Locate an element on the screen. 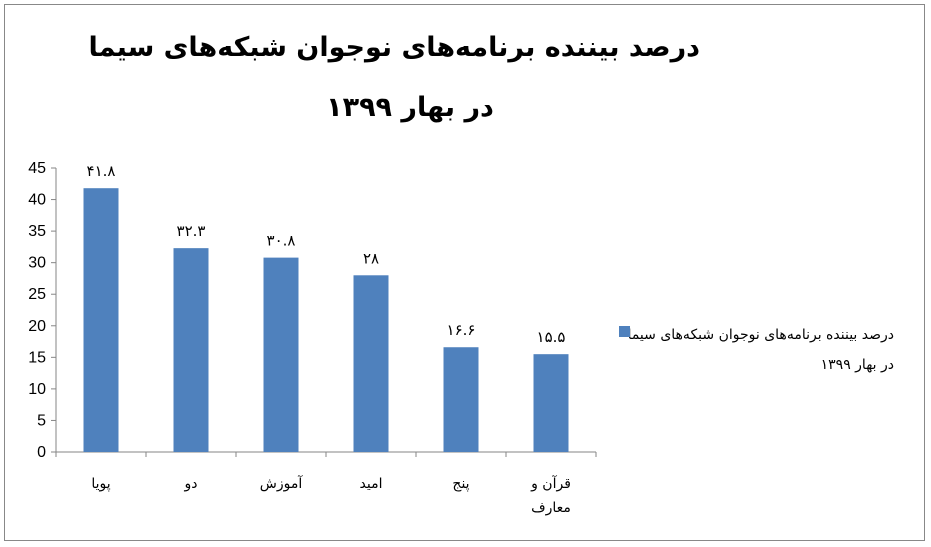 The height and width of the screenshot is (547, 931). data-label: ۲۸ is located at coordinates (371, 258).